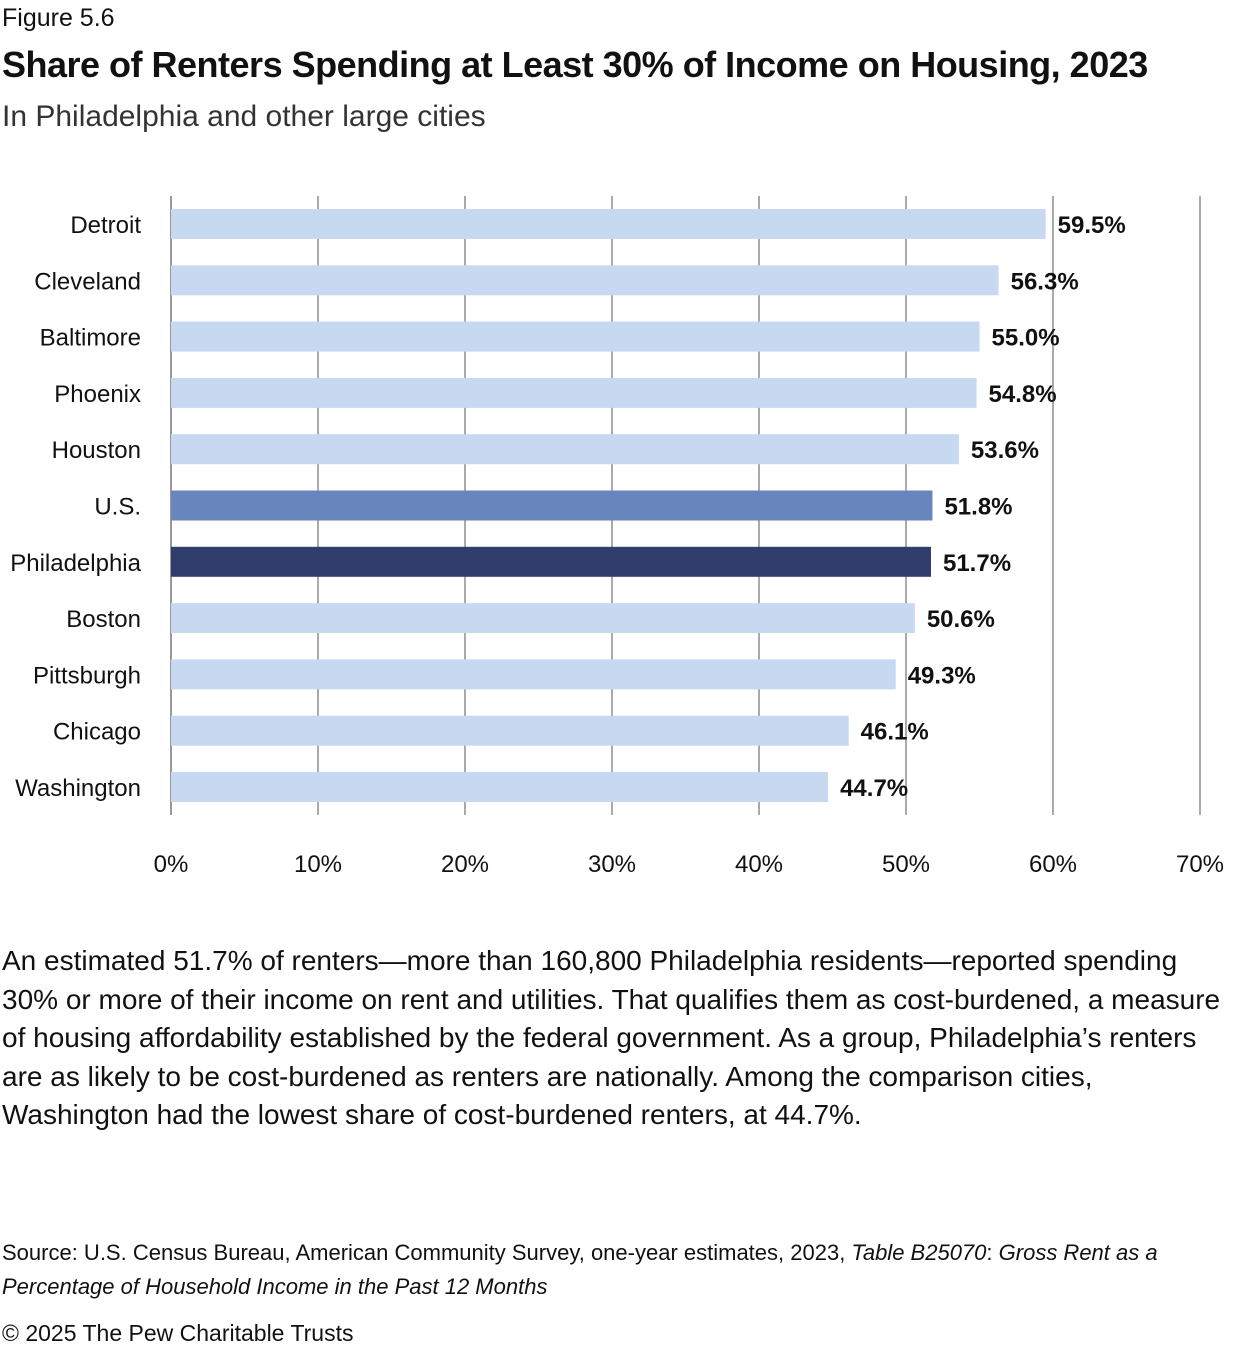  I want to click on data-label: 54.8%, so click(1023, 394).